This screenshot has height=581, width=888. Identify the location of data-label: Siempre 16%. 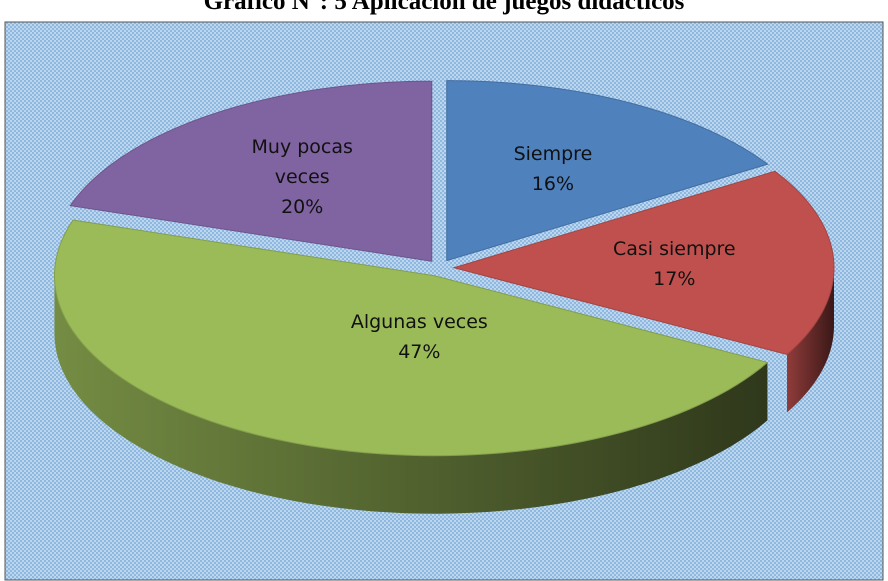
(553, 169).